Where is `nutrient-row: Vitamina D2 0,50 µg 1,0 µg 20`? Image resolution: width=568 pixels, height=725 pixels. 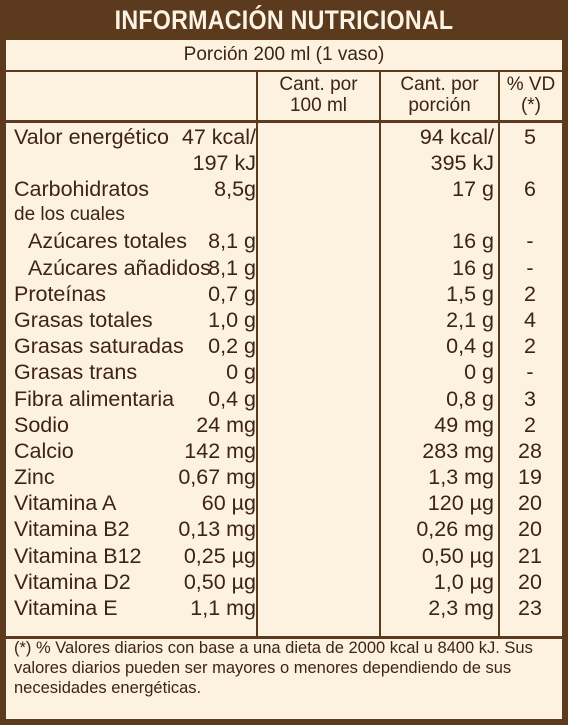
nutrient-row: Vitamina D2 0,50 µg 1,0 µg 20 is located at coordinates (284, 582).